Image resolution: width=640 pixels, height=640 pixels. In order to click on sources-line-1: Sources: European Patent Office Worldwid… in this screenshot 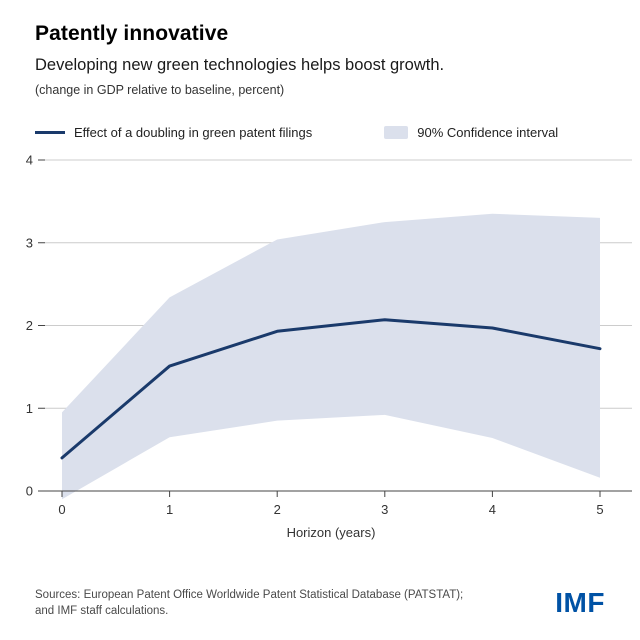, I will do `click(249, 594)`.